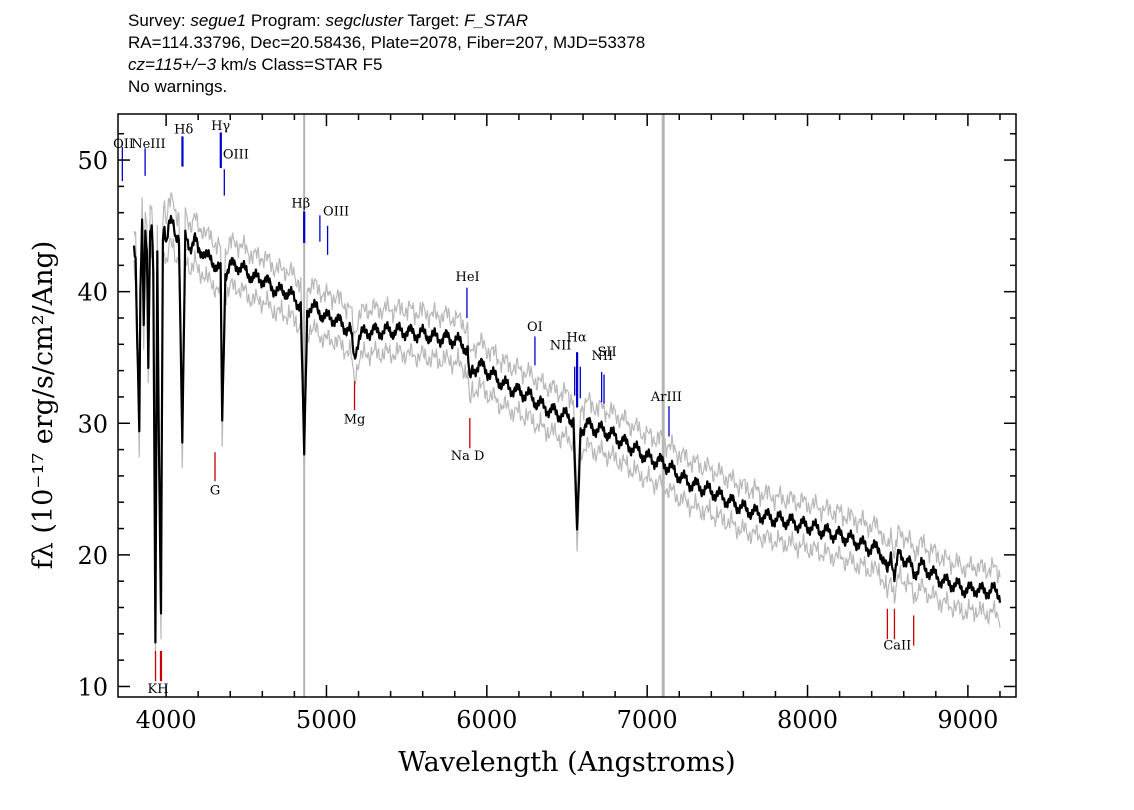 This screenshot has height=810, width=1134. Describe the element at coordinates (364, 20) in the screenshot. I see `program-value: segcluster` at that location.